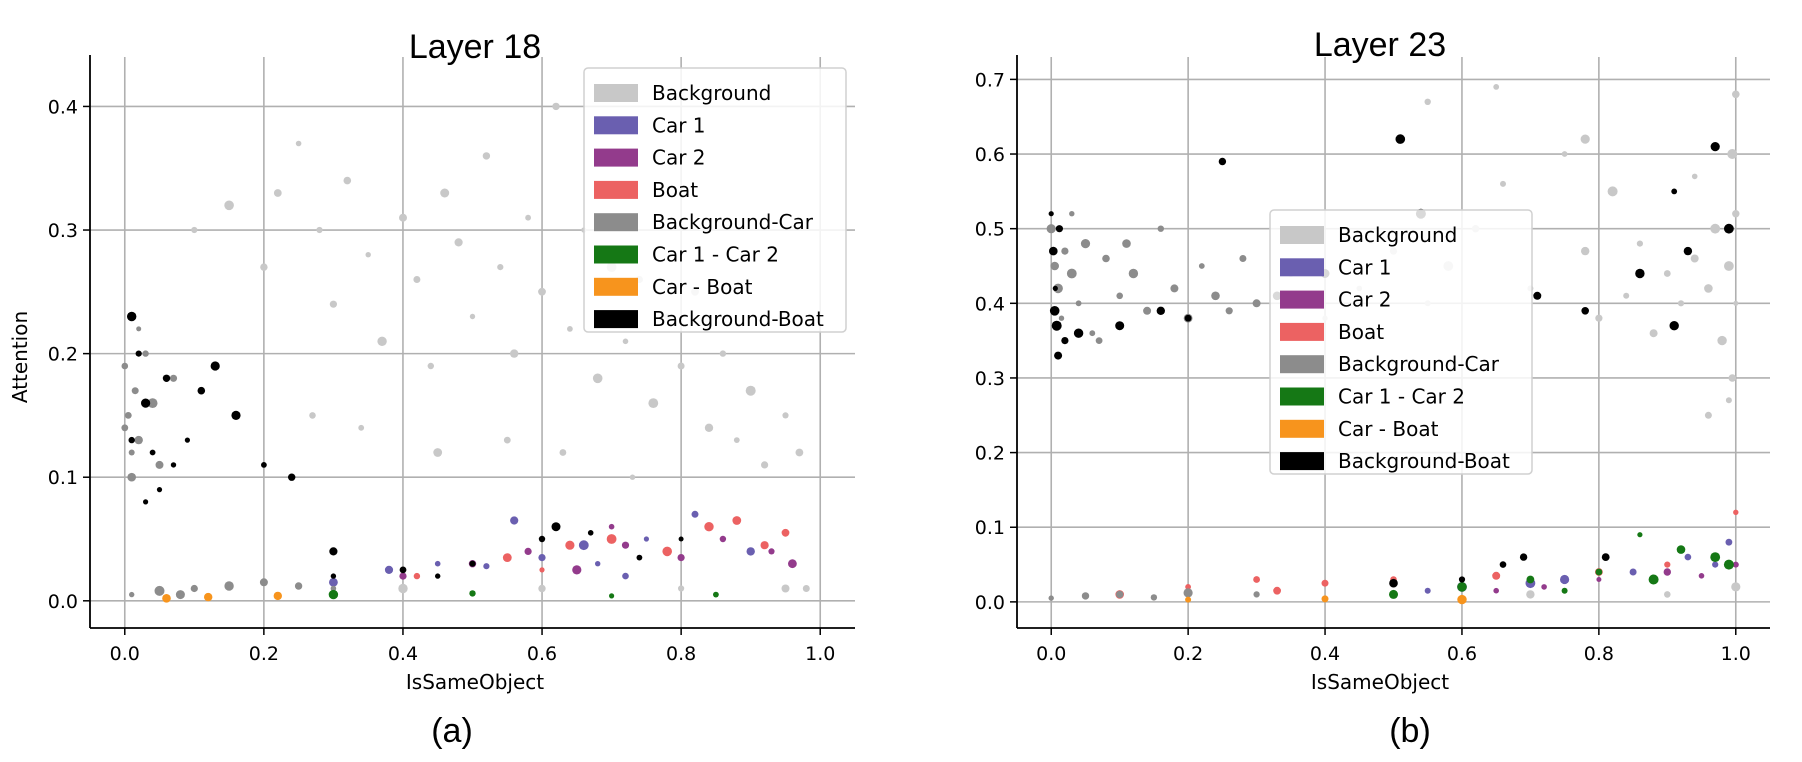  Describe the element at coordinates (616, 254) in the screenshot. I see `legend-swatch-car1car2` at that location.